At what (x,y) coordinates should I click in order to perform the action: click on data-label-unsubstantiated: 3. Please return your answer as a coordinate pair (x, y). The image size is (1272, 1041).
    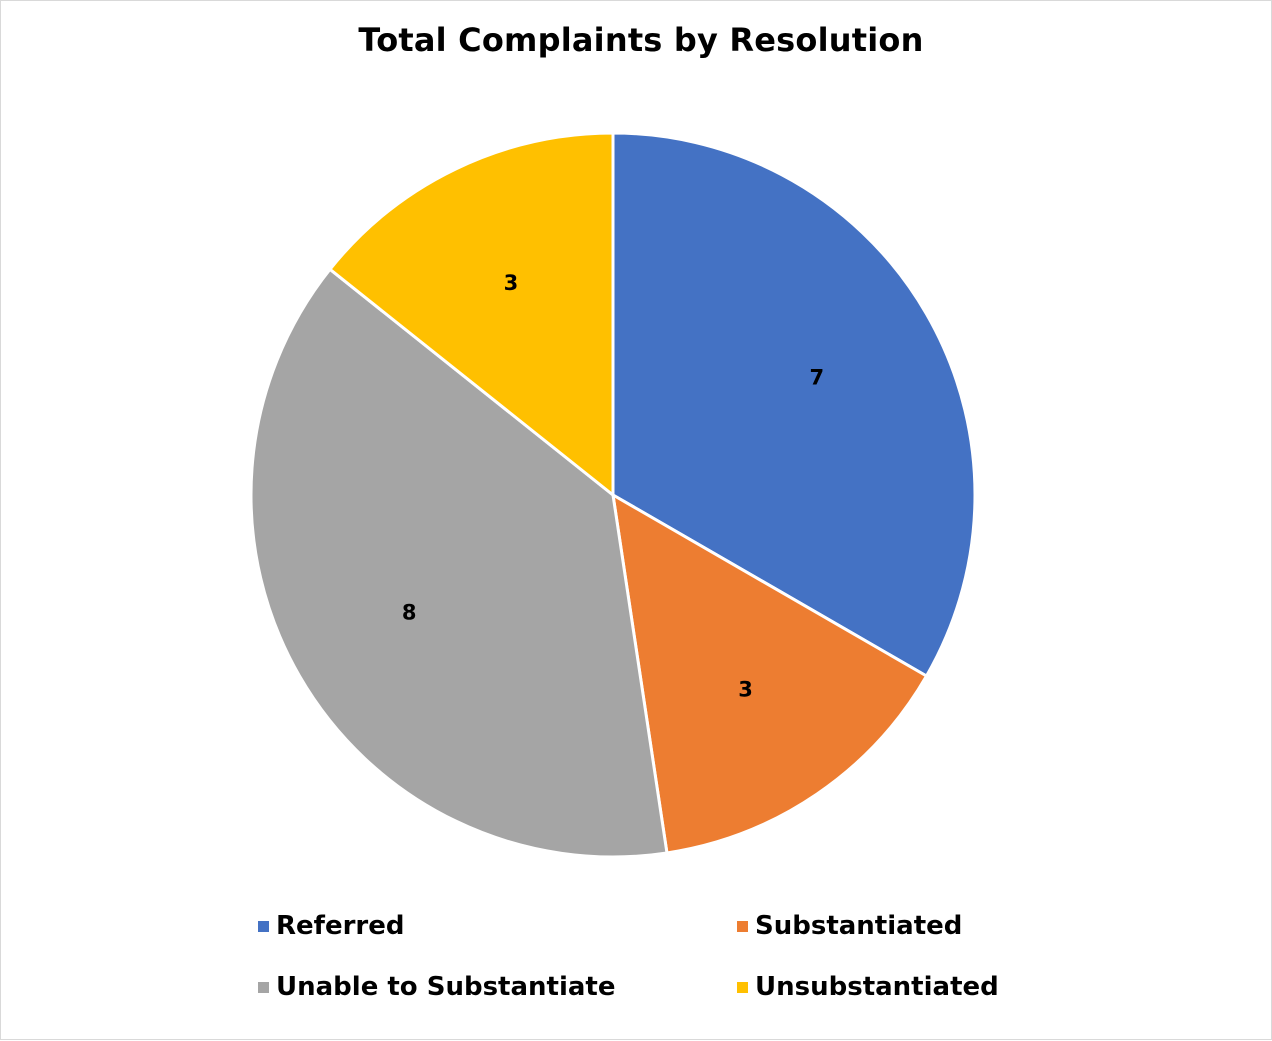
    Looking at the image, I should click on (511, 283).